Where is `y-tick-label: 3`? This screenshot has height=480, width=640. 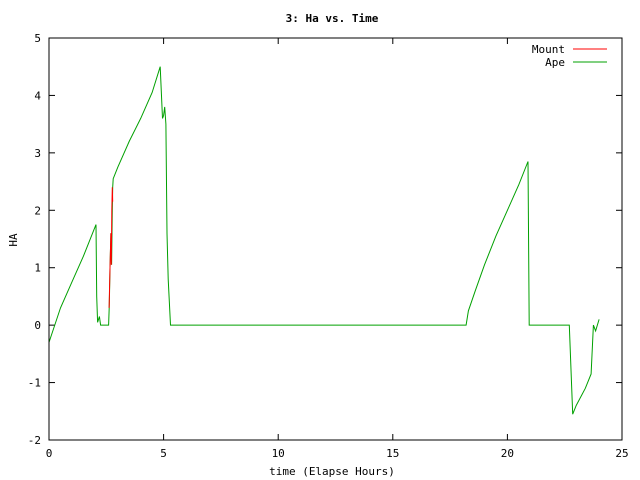 y-tick-label: 3 is located at coordinates (37, 153).